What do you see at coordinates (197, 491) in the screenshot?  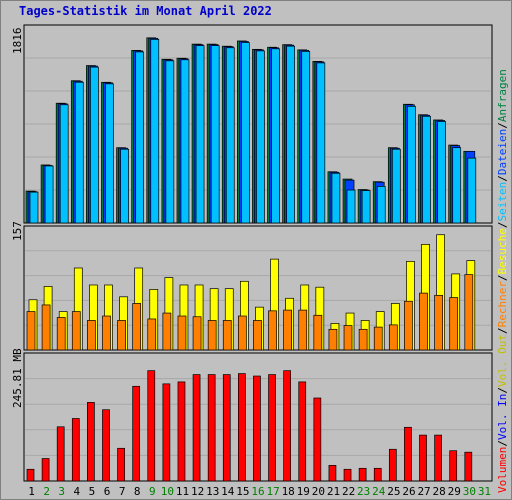 I see `day-label: 12` at bounding box center [197, 491].